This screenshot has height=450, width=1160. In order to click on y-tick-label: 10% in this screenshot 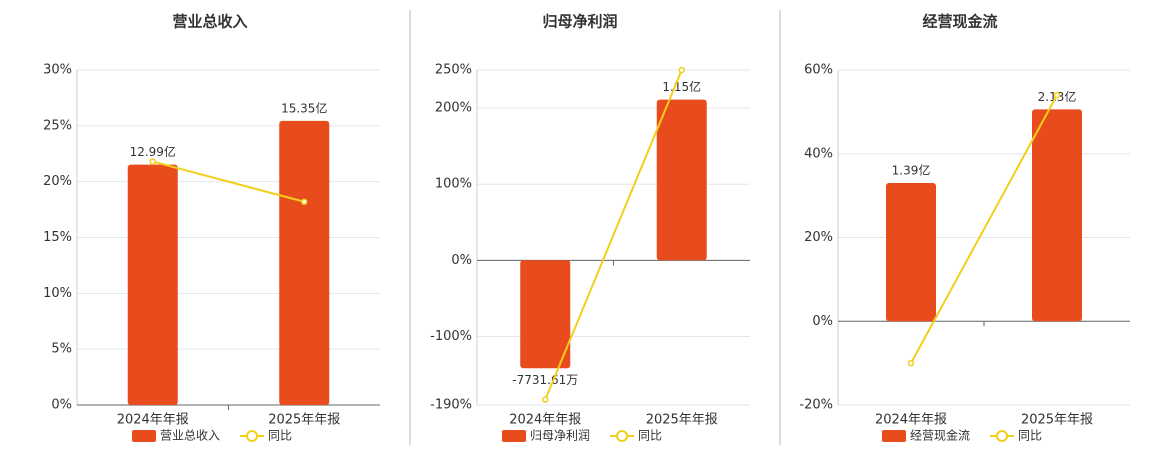, I will do `click(57, 293)`.